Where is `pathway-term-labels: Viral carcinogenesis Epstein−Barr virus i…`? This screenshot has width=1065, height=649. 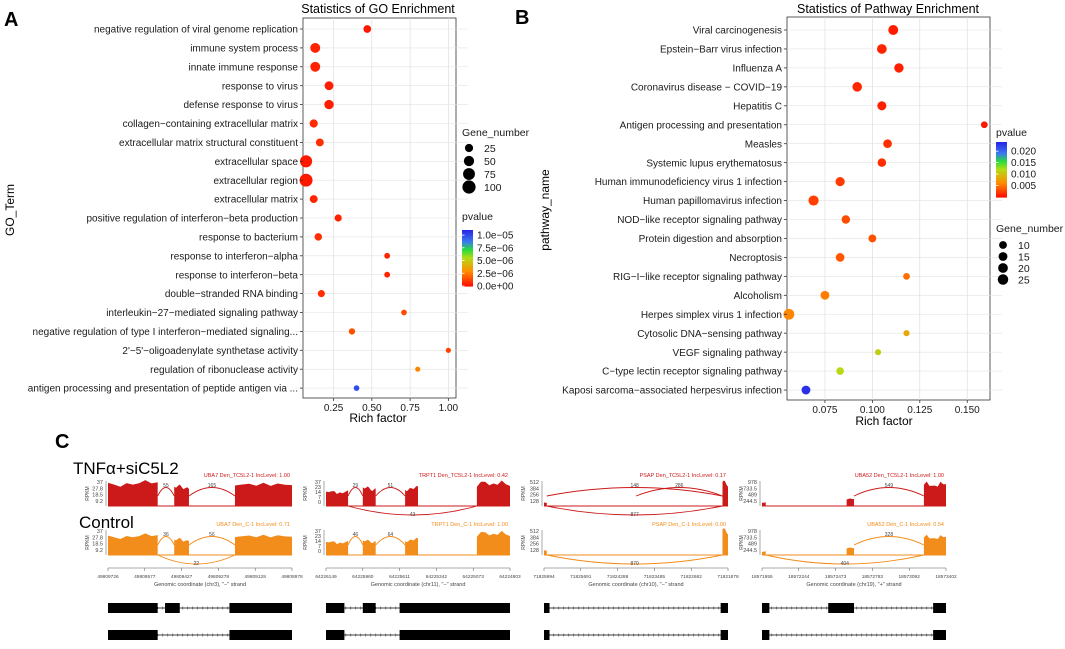 pathway-term-labels: Viral carcinogenesis Epstein−Barr virus i… is located at coordinates (674, 211).